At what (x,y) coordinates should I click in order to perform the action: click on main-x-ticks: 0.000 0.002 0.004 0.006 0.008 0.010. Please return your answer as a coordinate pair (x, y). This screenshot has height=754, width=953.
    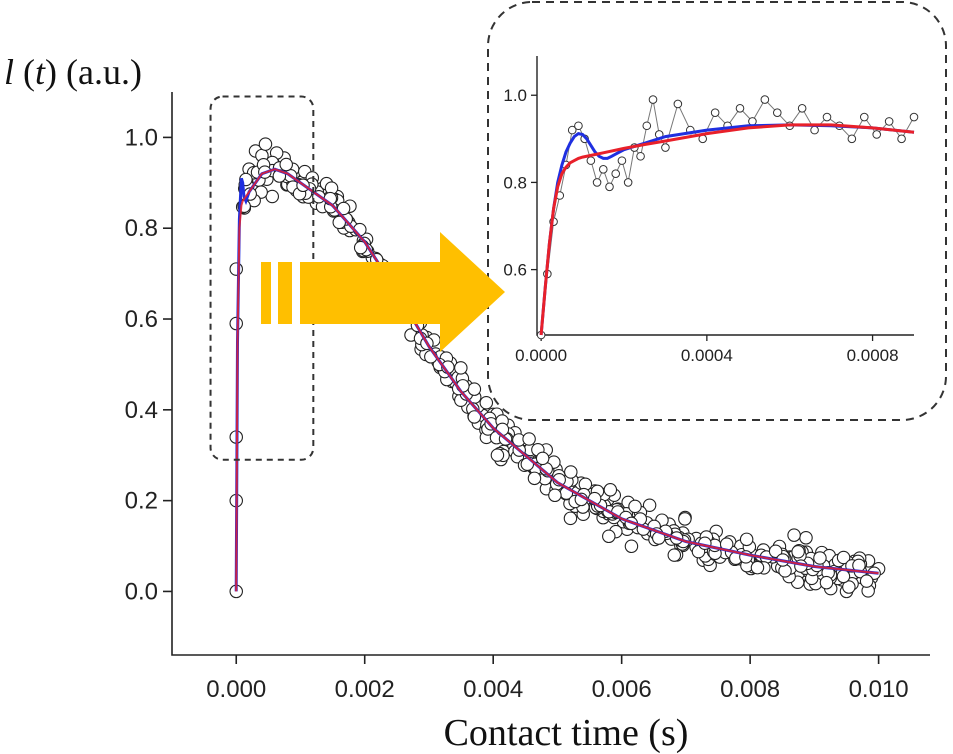
    Looking at the image, I should click on (557, 679).